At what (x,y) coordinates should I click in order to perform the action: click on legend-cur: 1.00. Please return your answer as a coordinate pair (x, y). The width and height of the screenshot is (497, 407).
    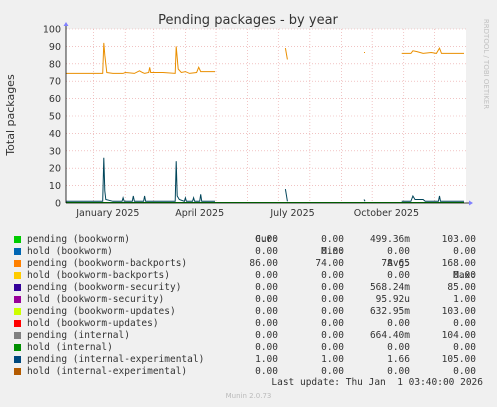
    Looking at the image, I should click on (266, 359).